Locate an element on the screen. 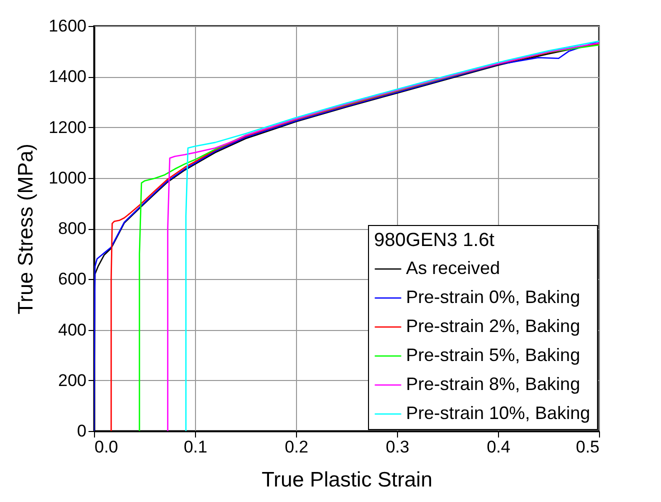 The width and height of the screenshot is (661, 502). legend-label: Pre-strain 2%, Baking is located at coordinates (493, 326).